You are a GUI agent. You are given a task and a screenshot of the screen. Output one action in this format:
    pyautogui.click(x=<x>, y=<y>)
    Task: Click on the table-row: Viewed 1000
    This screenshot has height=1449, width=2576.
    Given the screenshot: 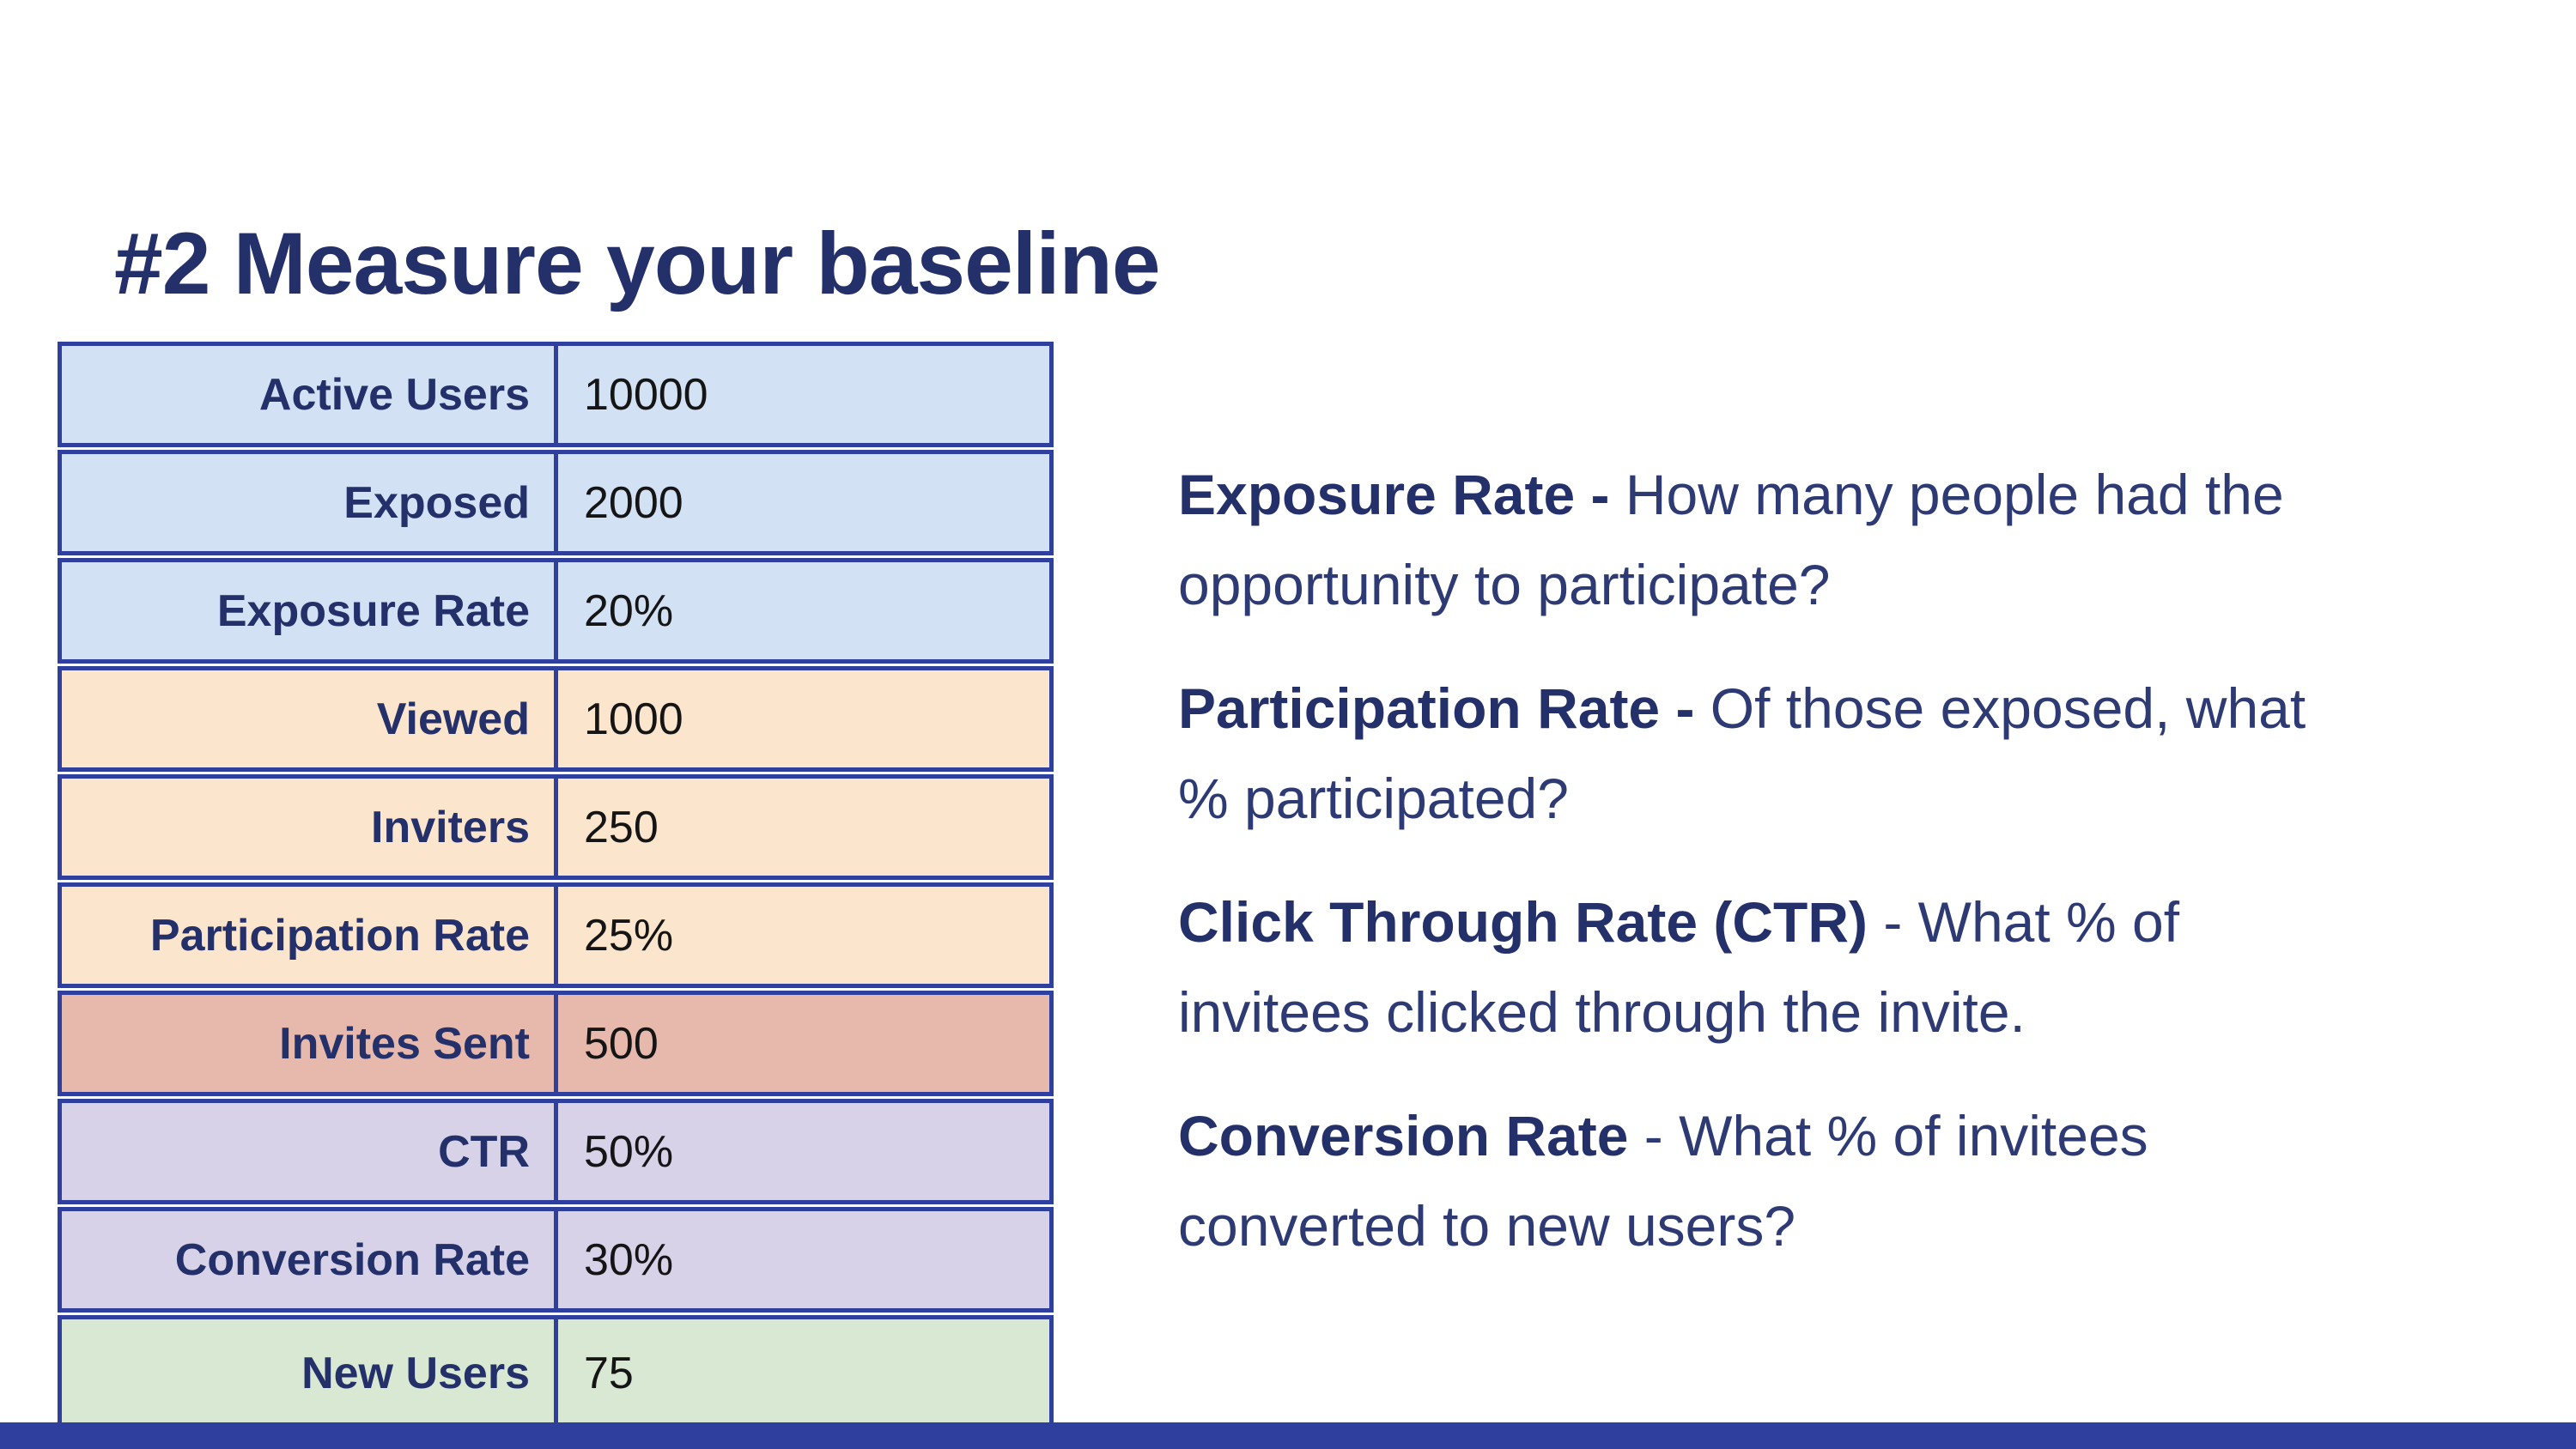 What is the action you would take?
    pyautogui.click(x=556, y=719)
    